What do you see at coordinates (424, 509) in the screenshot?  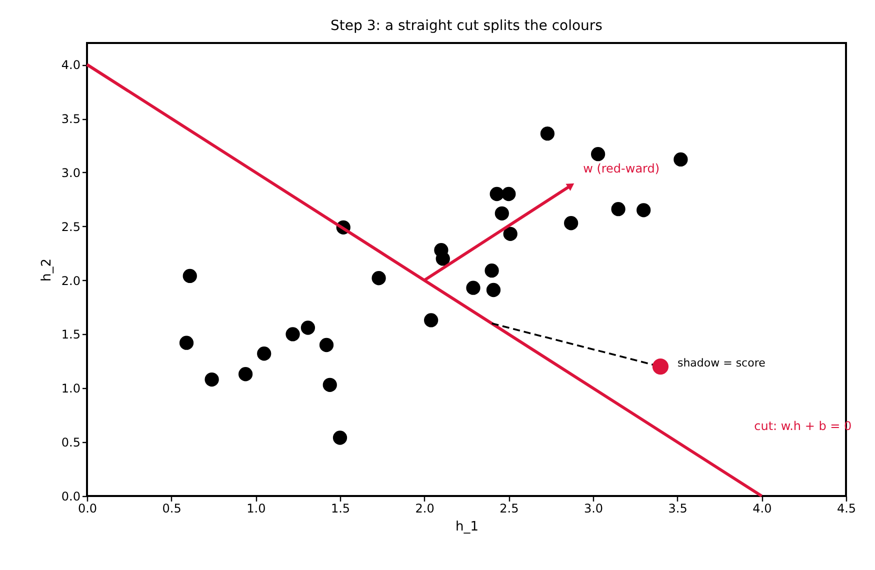 I see `x-tick-label: 2.0` at bounding box center [424, 509].